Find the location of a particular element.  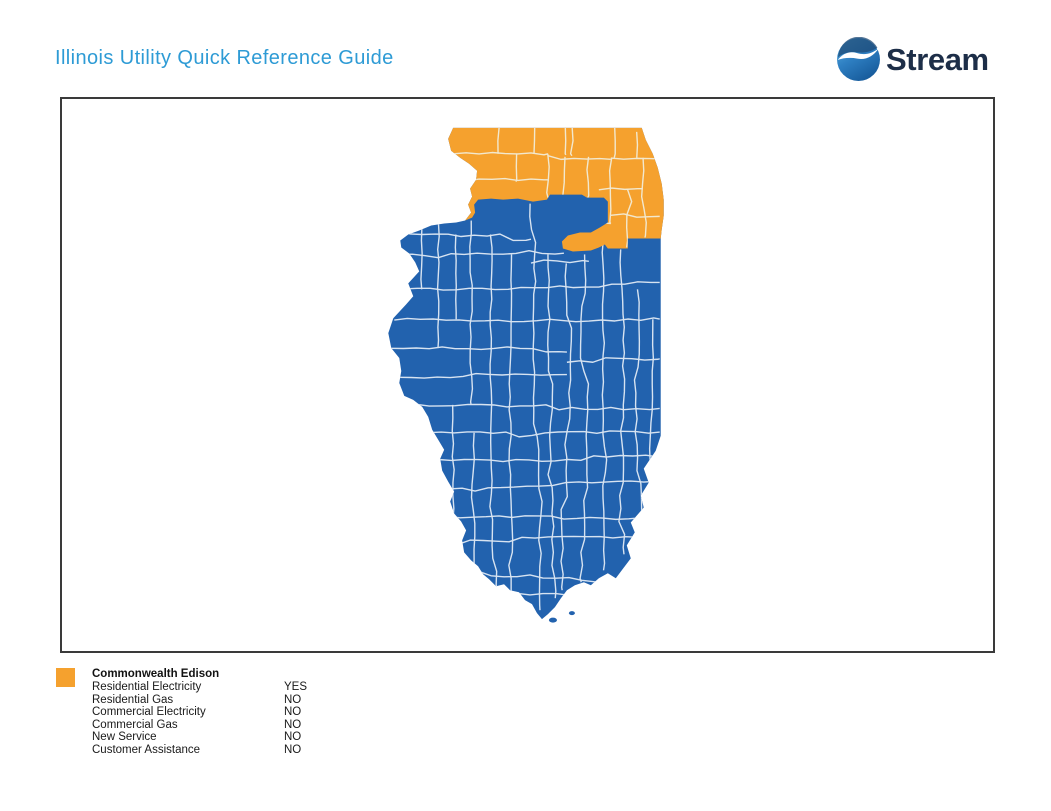

legend-row: Residential Gas NO is located at coordinates (208, 700).